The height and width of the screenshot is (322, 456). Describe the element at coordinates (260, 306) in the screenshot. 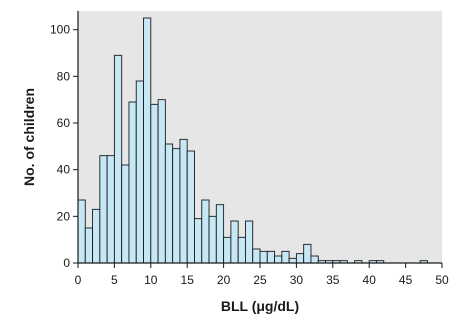

I see `x-axis-title: BLL (μg/dL)` at that location.